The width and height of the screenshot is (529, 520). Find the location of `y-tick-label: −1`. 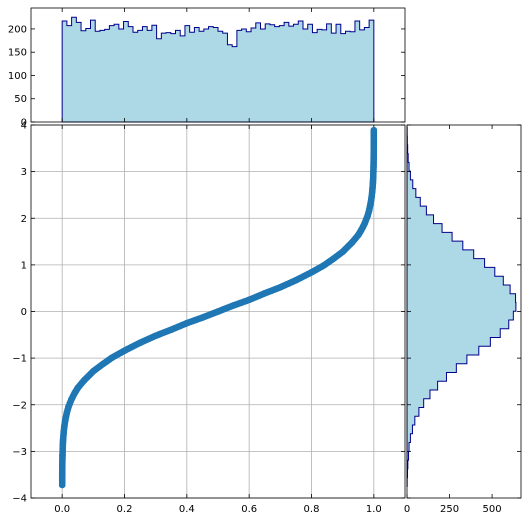

y-tick-label: −1 is located at coordinates (19, 359).